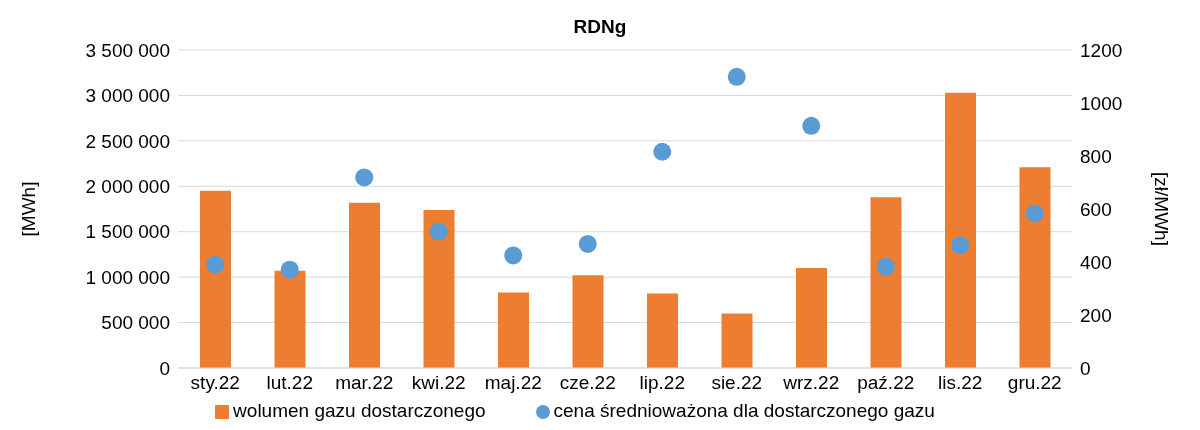 This screenshot has width=1200, height=430. What do you see at coordinates (811, 383) in the screenshot?
I see `x-tick-label: wrz.22` at bounding box center [811, 383].